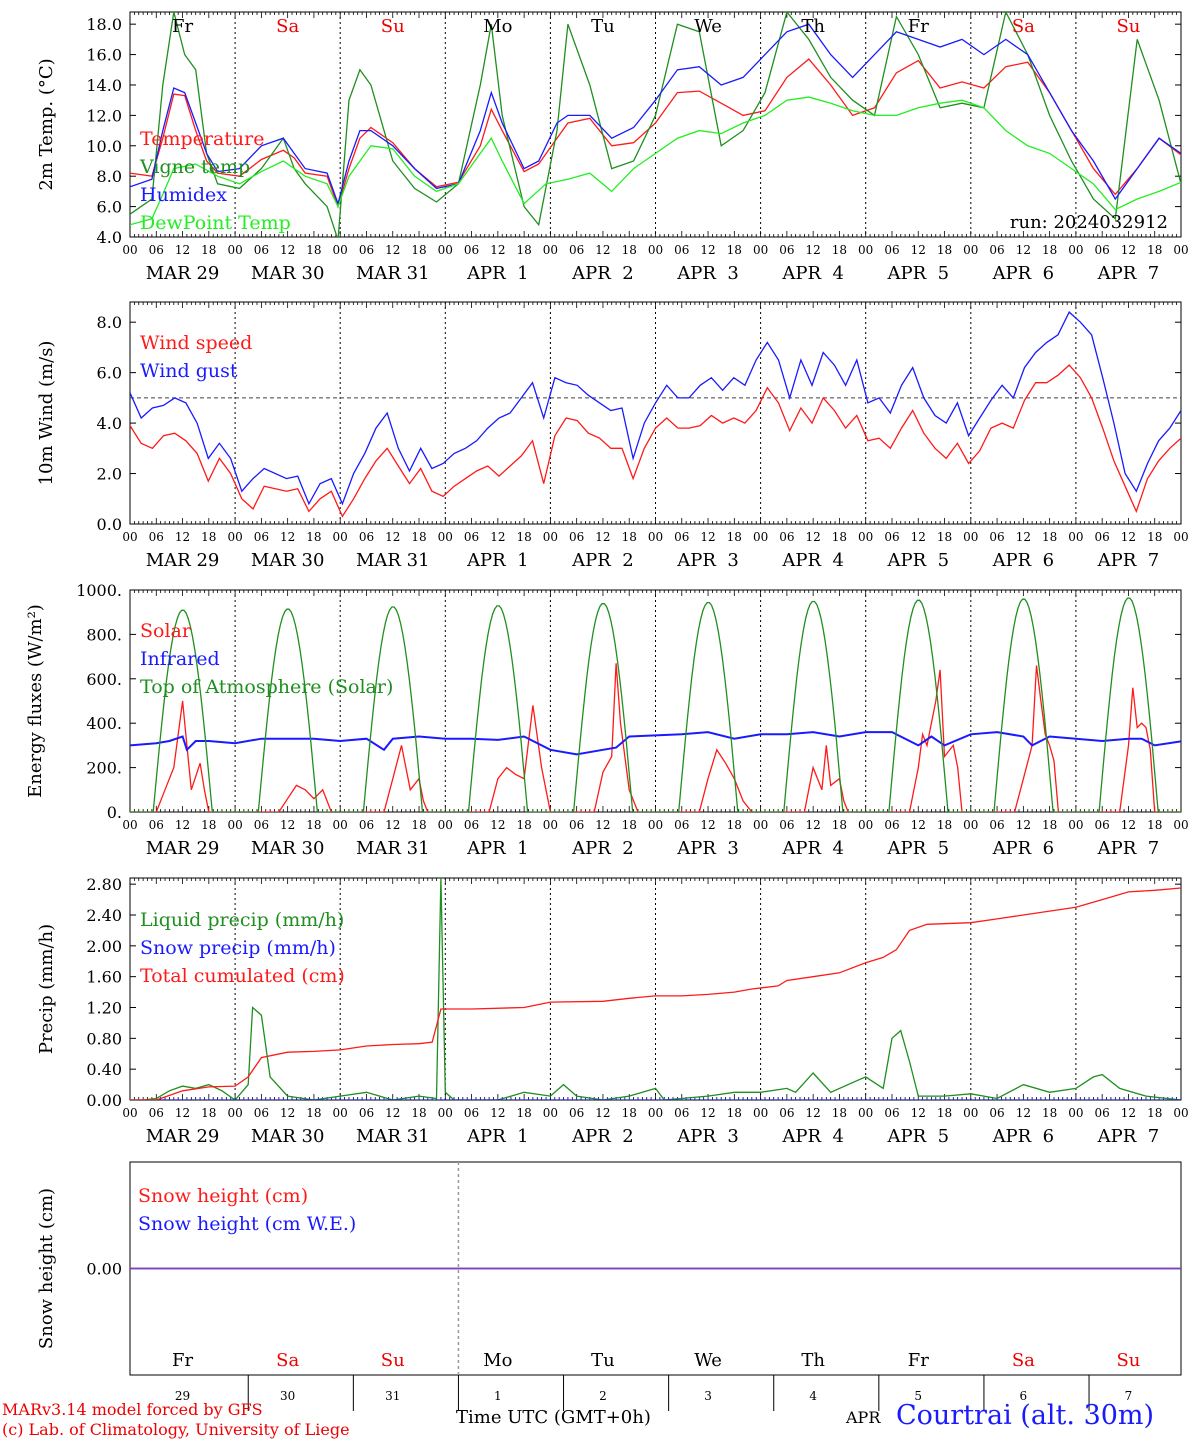 The width and height of the screenshot is (1194, 1440). I want to click on day-name: Th, so click(813, 26).